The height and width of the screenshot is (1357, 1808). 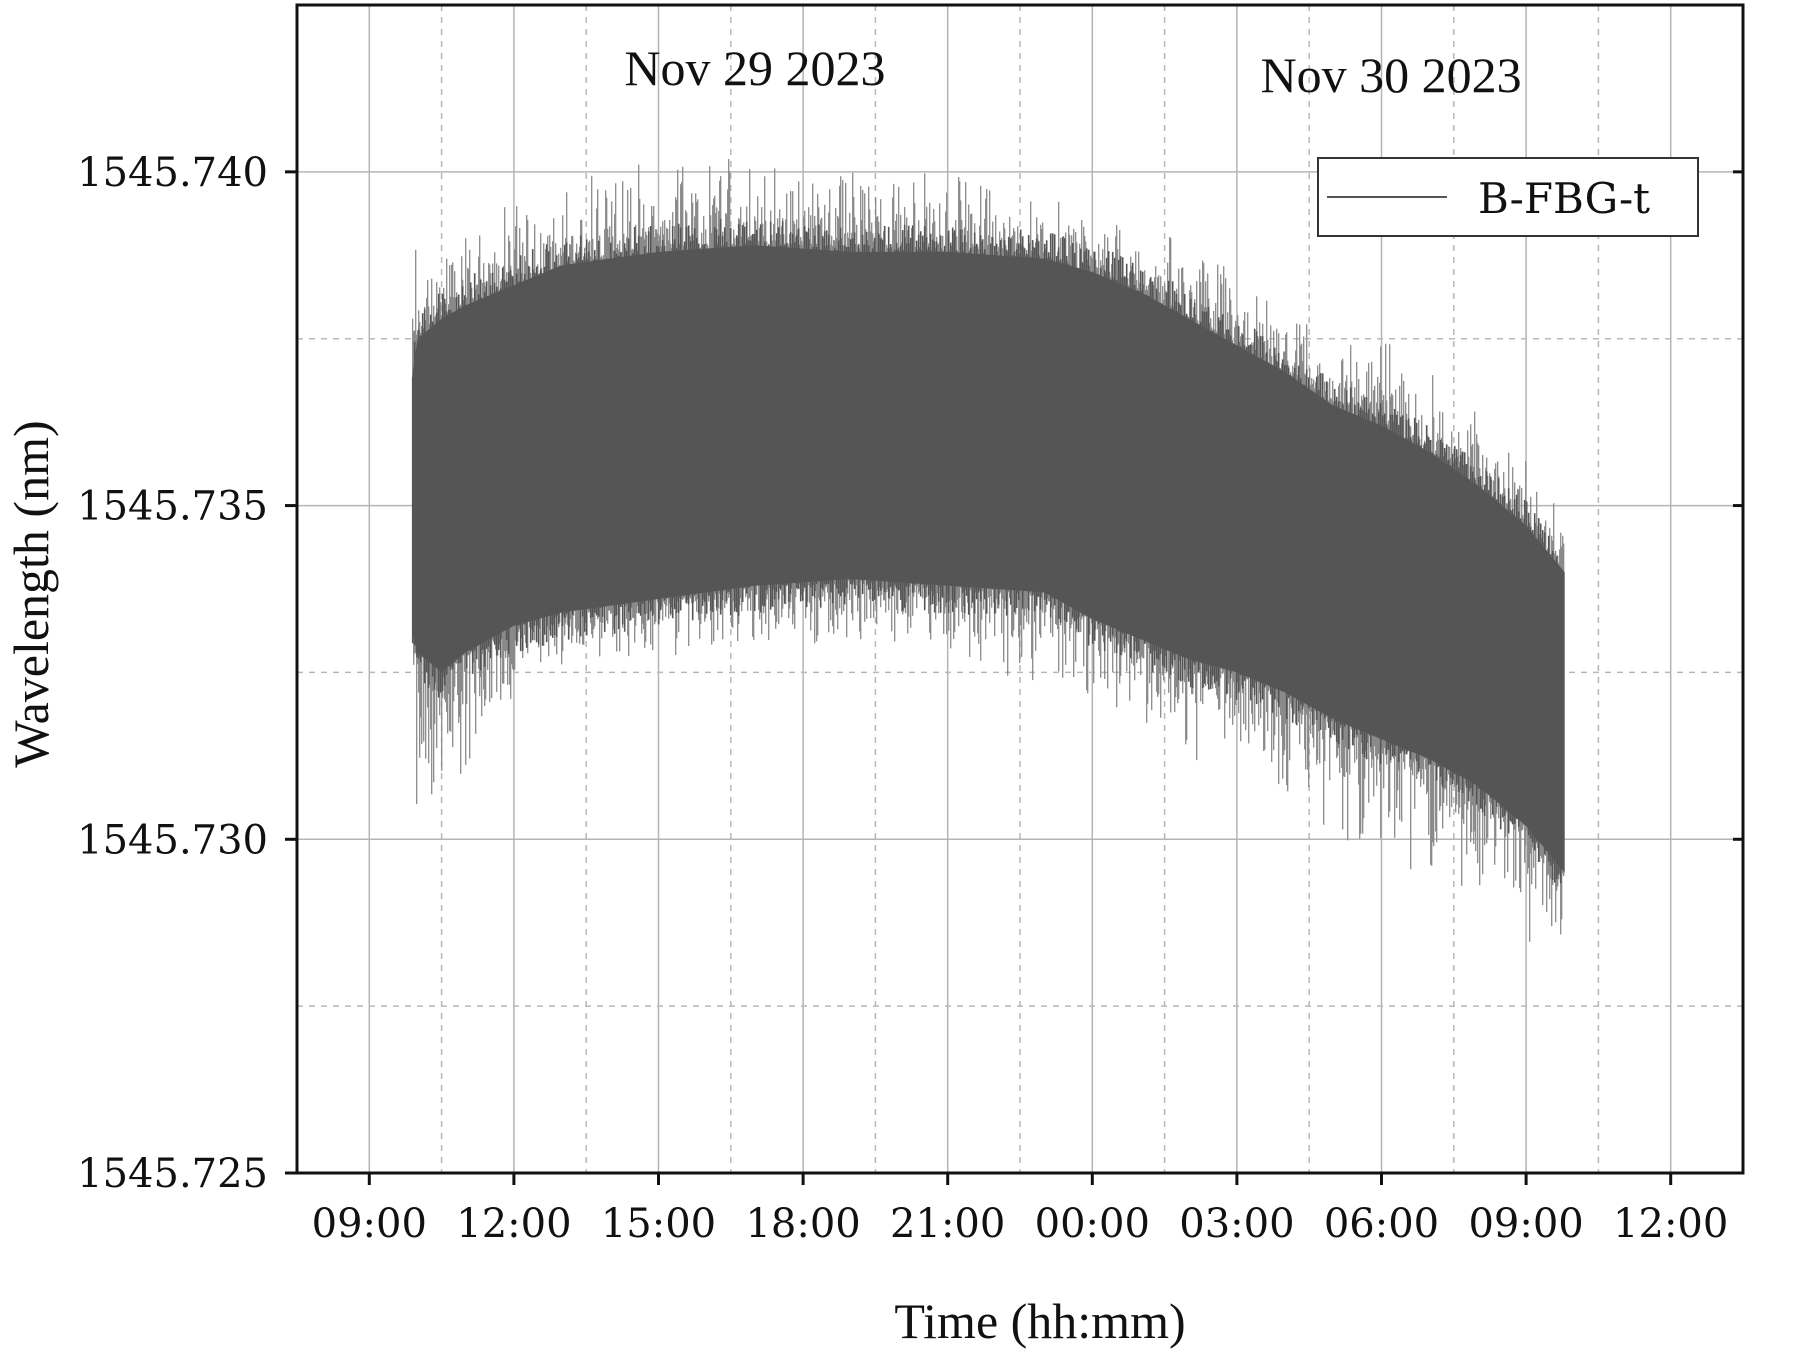 What do you see at coordinates (1236, 1224) in the screenshot?
I see `x-tick-label-6: 03:00` at bounding box center [1236, 1224].